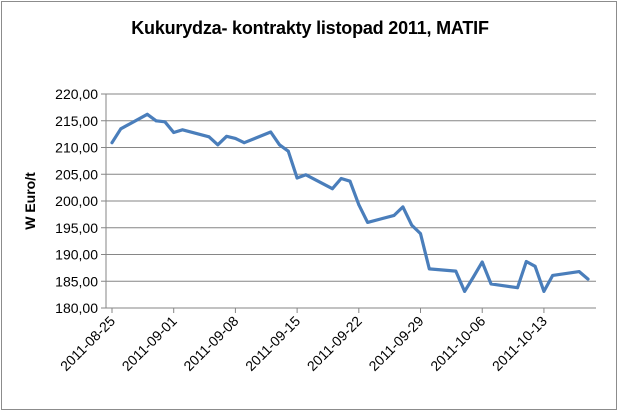  Describe the element at coordinates (210, 343) in the screenshot. I see `x-tick-label: 2011-09-08` at that location.